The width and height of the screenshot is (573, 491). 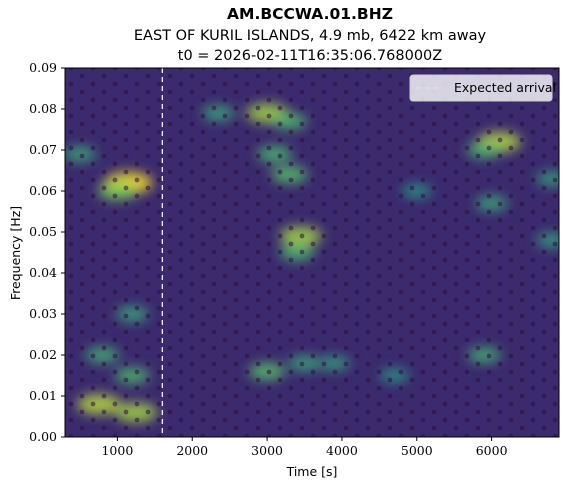 I want to click on x-tick-label: 4000, so click(x=342, y=450).